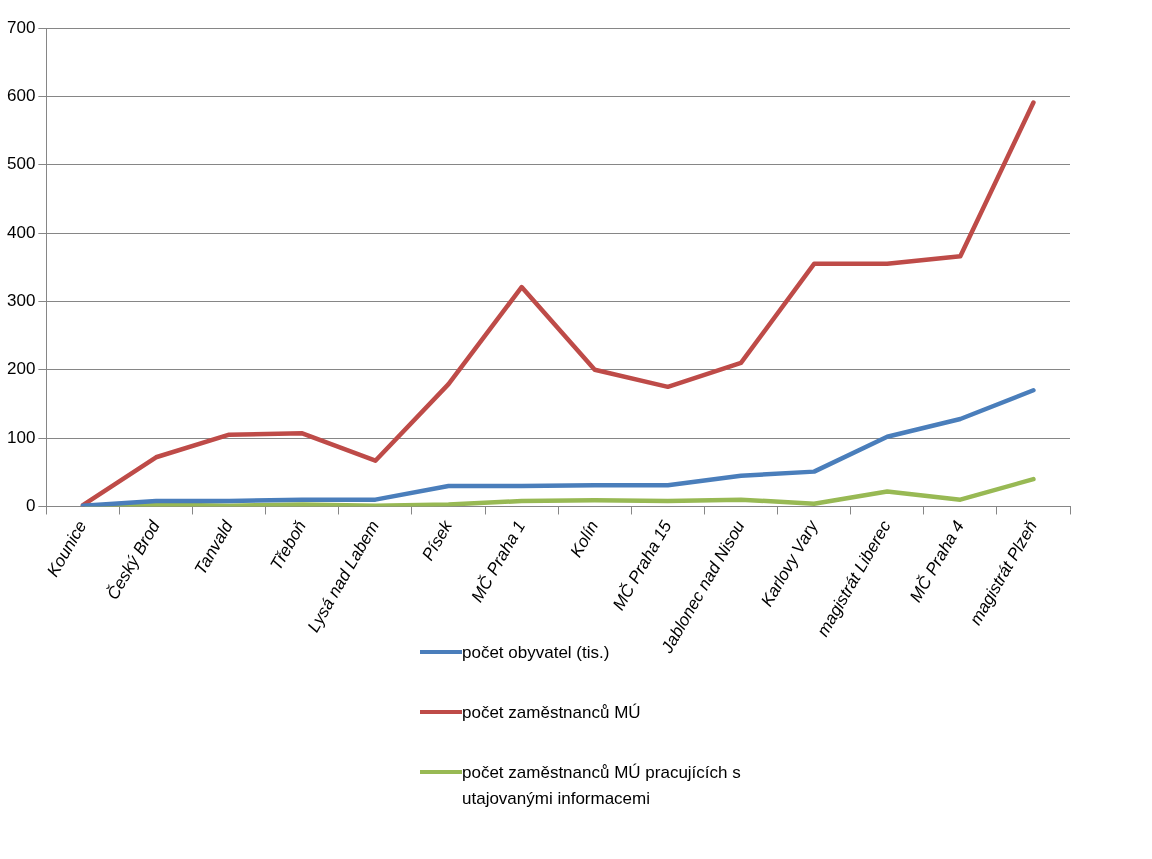 Image resolution: width=1152 pixels, height=859 pixels. Describe the element at coordinates (30, 506) in the screenshot. I see `y-tick-label: 0` at that location.